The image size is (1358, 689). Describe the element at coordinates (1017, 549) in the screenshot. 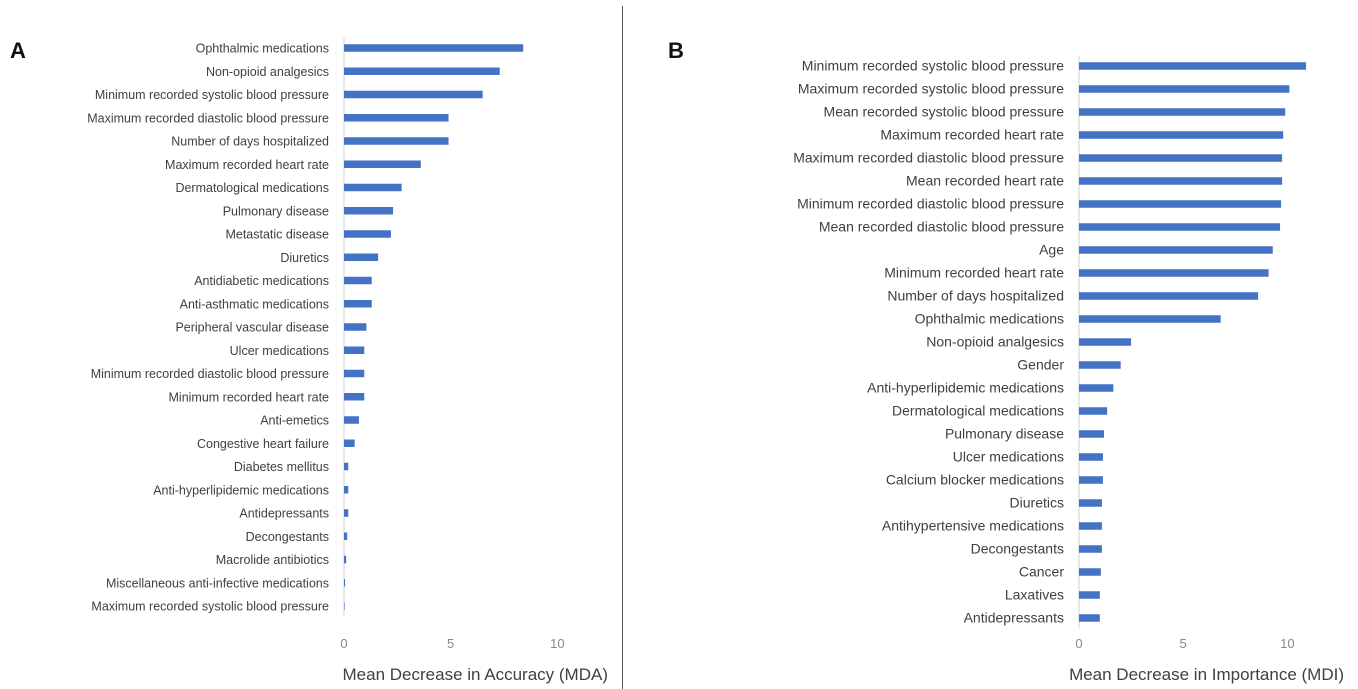

I see `chart-b-category-label: Decongestants` at that location.